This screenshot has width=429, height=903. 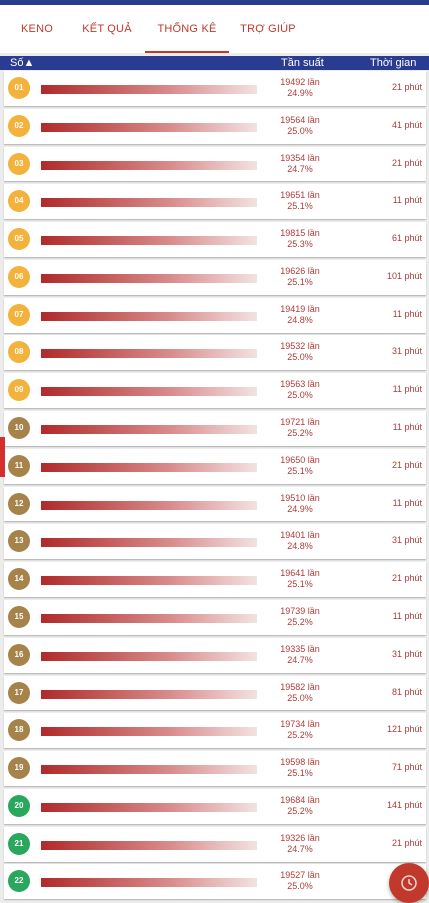 I want to click on frequency-count: 19419 lần, so click(x=300, y=308).